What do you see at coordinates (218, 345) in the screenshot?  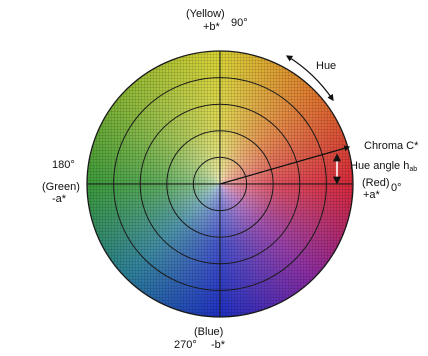 I see `minus-b-axis-label: -b*` at bounding box center [218, 345].